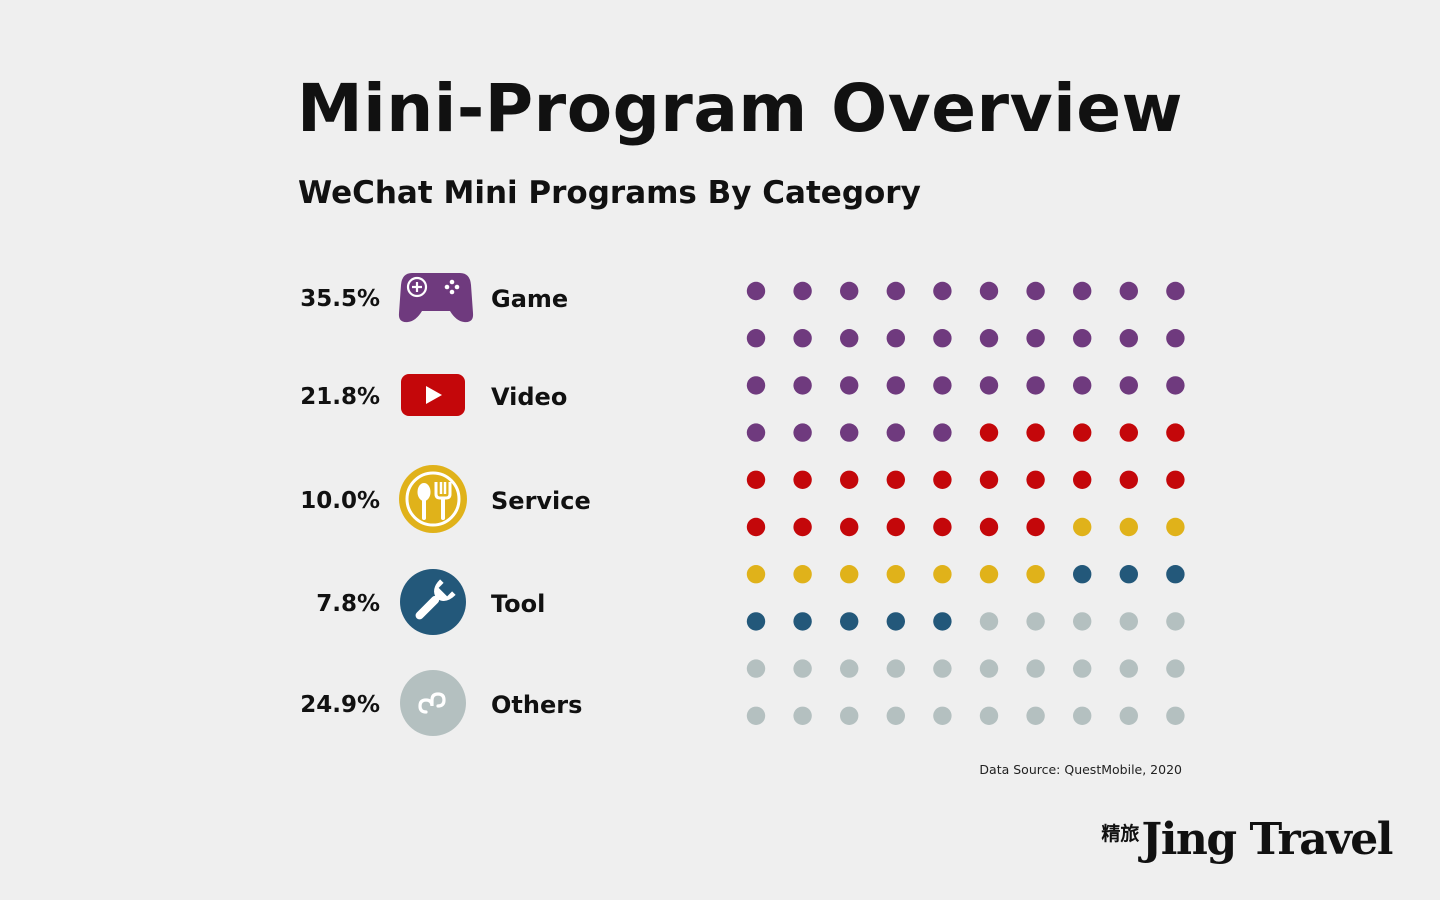 The height and width of the screenshot is (900, 1440). I want to click on legend-percent: 10.0%, so click(340, 501).